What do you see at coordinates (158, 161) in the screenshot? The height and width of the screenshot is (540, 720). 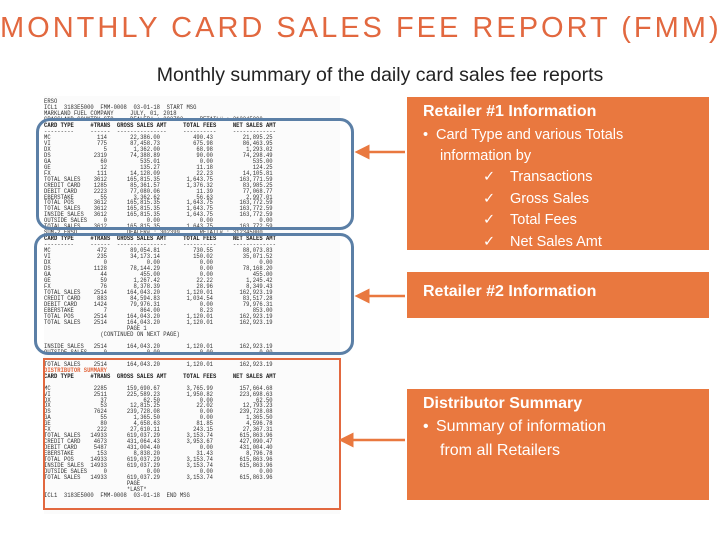 I see `report-line: GA 60 535.01 0.00 535.00` at bounding box center [158, 161].